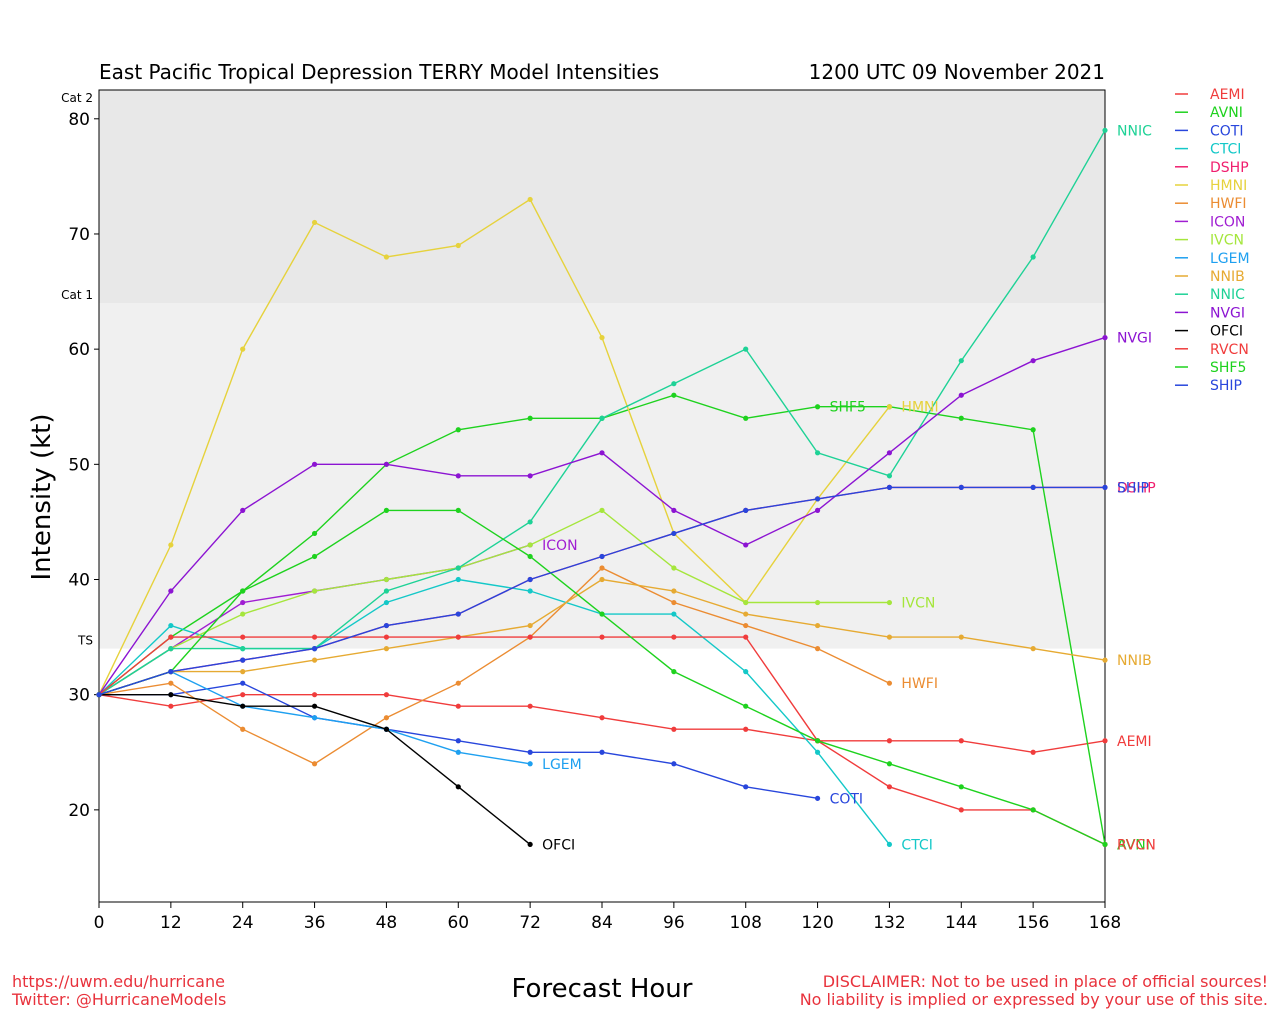  What do you see at coordinates (1212, 350) in the screenshot?
I see `legend-item-rvcn: RVCN` at bounding box center [1212, 350].